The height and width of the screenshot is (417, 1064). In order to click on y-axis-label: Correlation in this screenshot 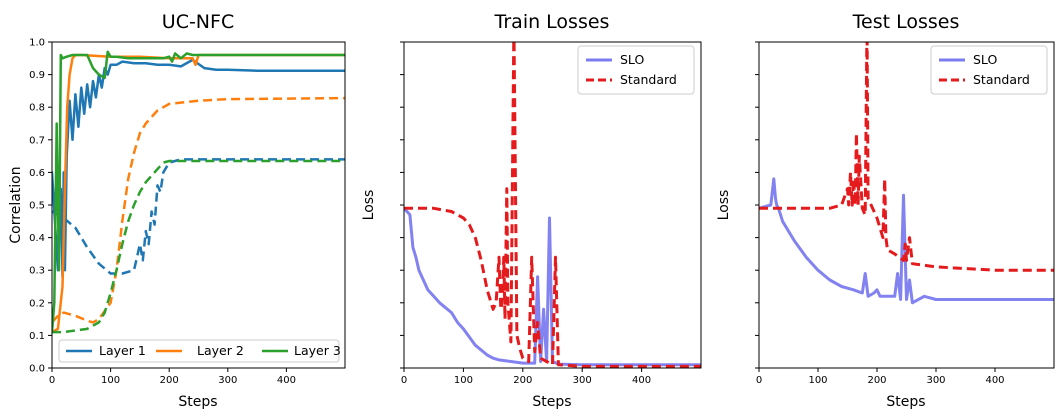, I will do `click(16, 204)`.